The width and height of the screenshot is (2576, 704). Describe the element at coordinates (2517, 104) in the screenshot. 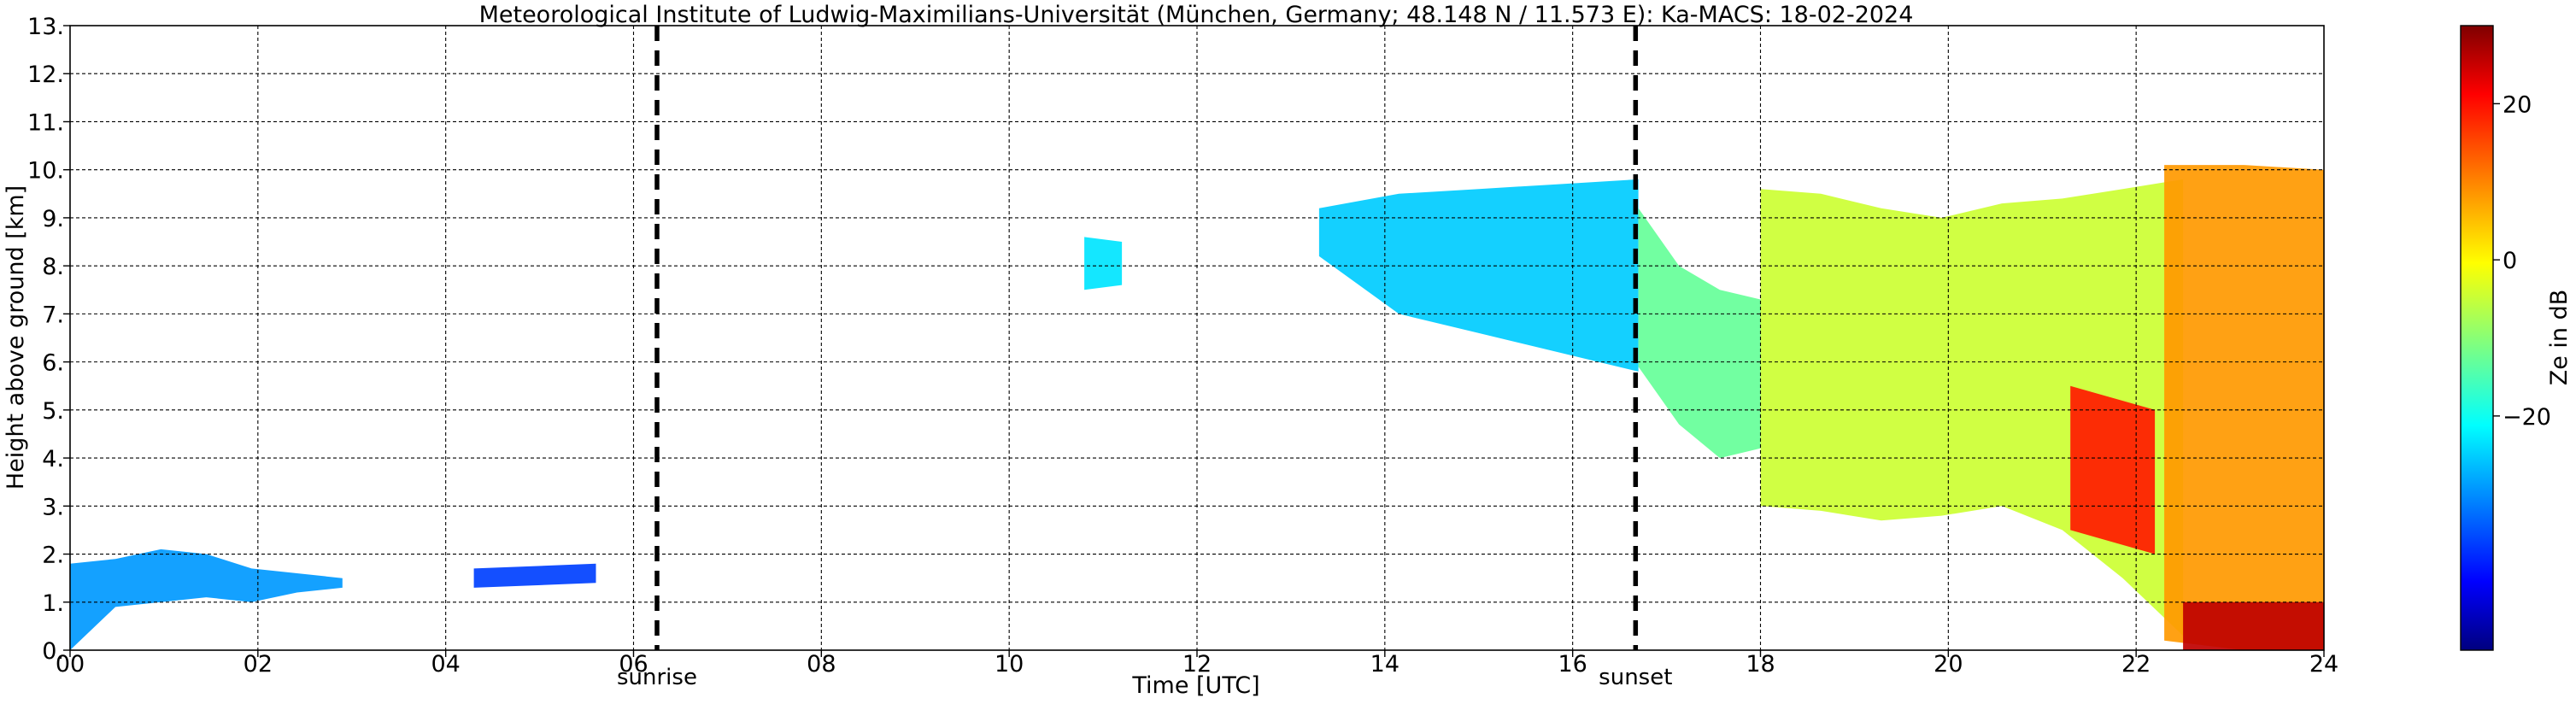

I see `colorbar-tick-label: 20` at that location.